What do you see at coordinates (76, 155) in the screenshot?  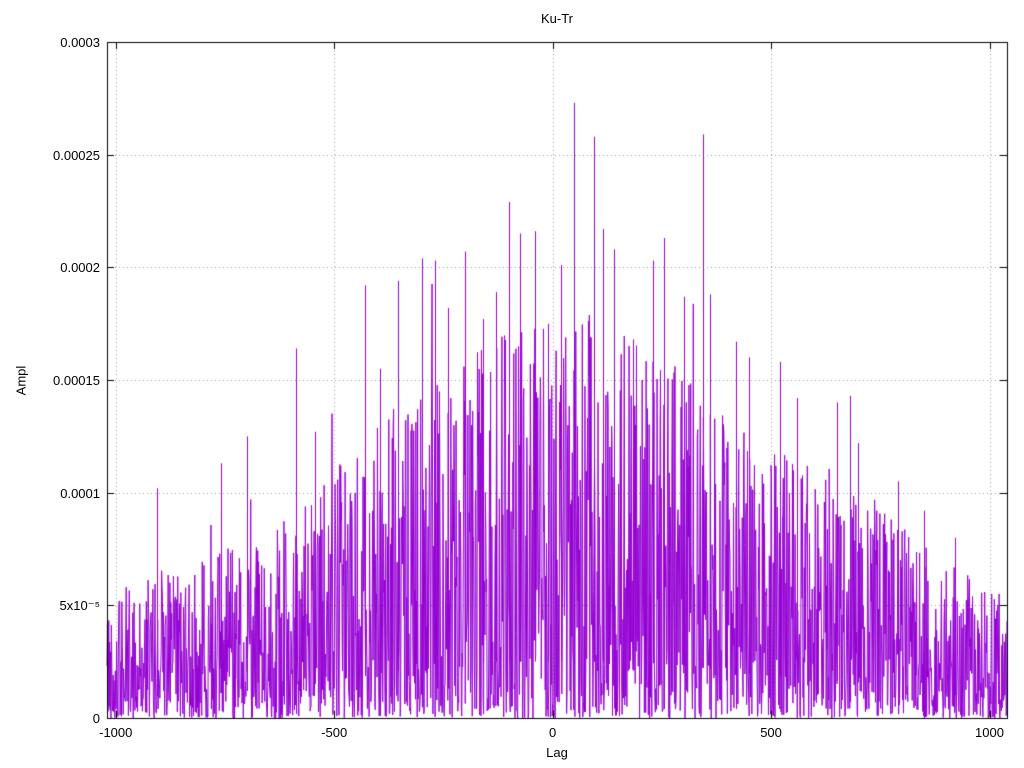 I see `y-tick-label: 0.00025` at bounding box center [76, 155].